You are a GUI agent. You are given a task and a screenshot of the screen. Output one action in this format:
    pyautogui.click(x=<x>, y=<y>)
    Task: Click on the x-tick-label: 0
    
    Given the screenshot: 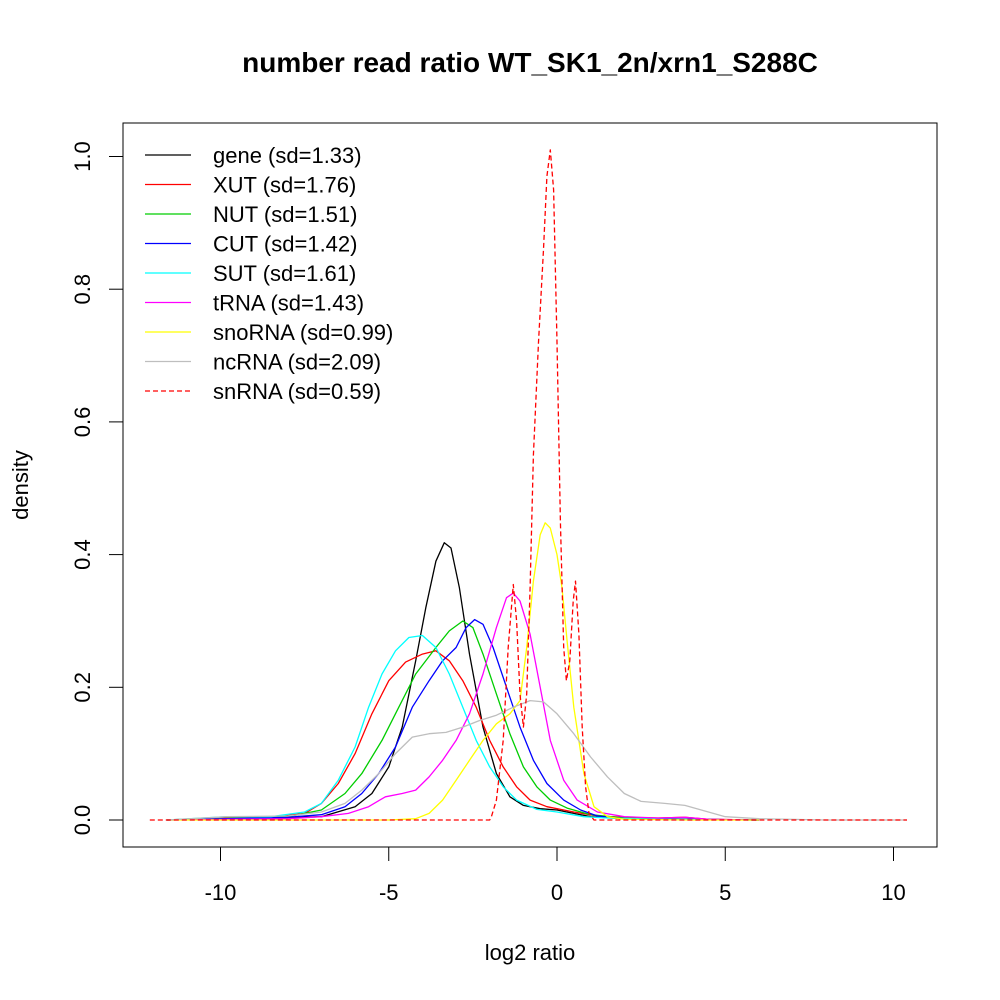 What is the action you would take?
    pyautogui.click(x=557, y=892)
    